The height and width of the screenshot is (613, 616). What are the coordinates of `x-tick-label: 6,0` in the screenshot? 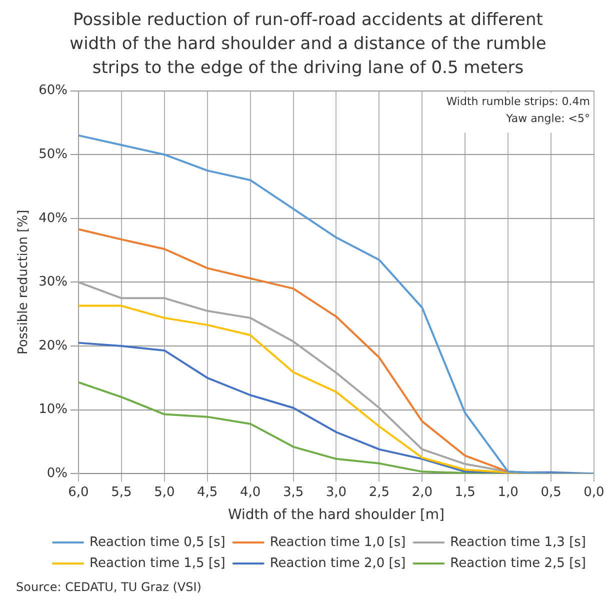 It's located at (78, 492).